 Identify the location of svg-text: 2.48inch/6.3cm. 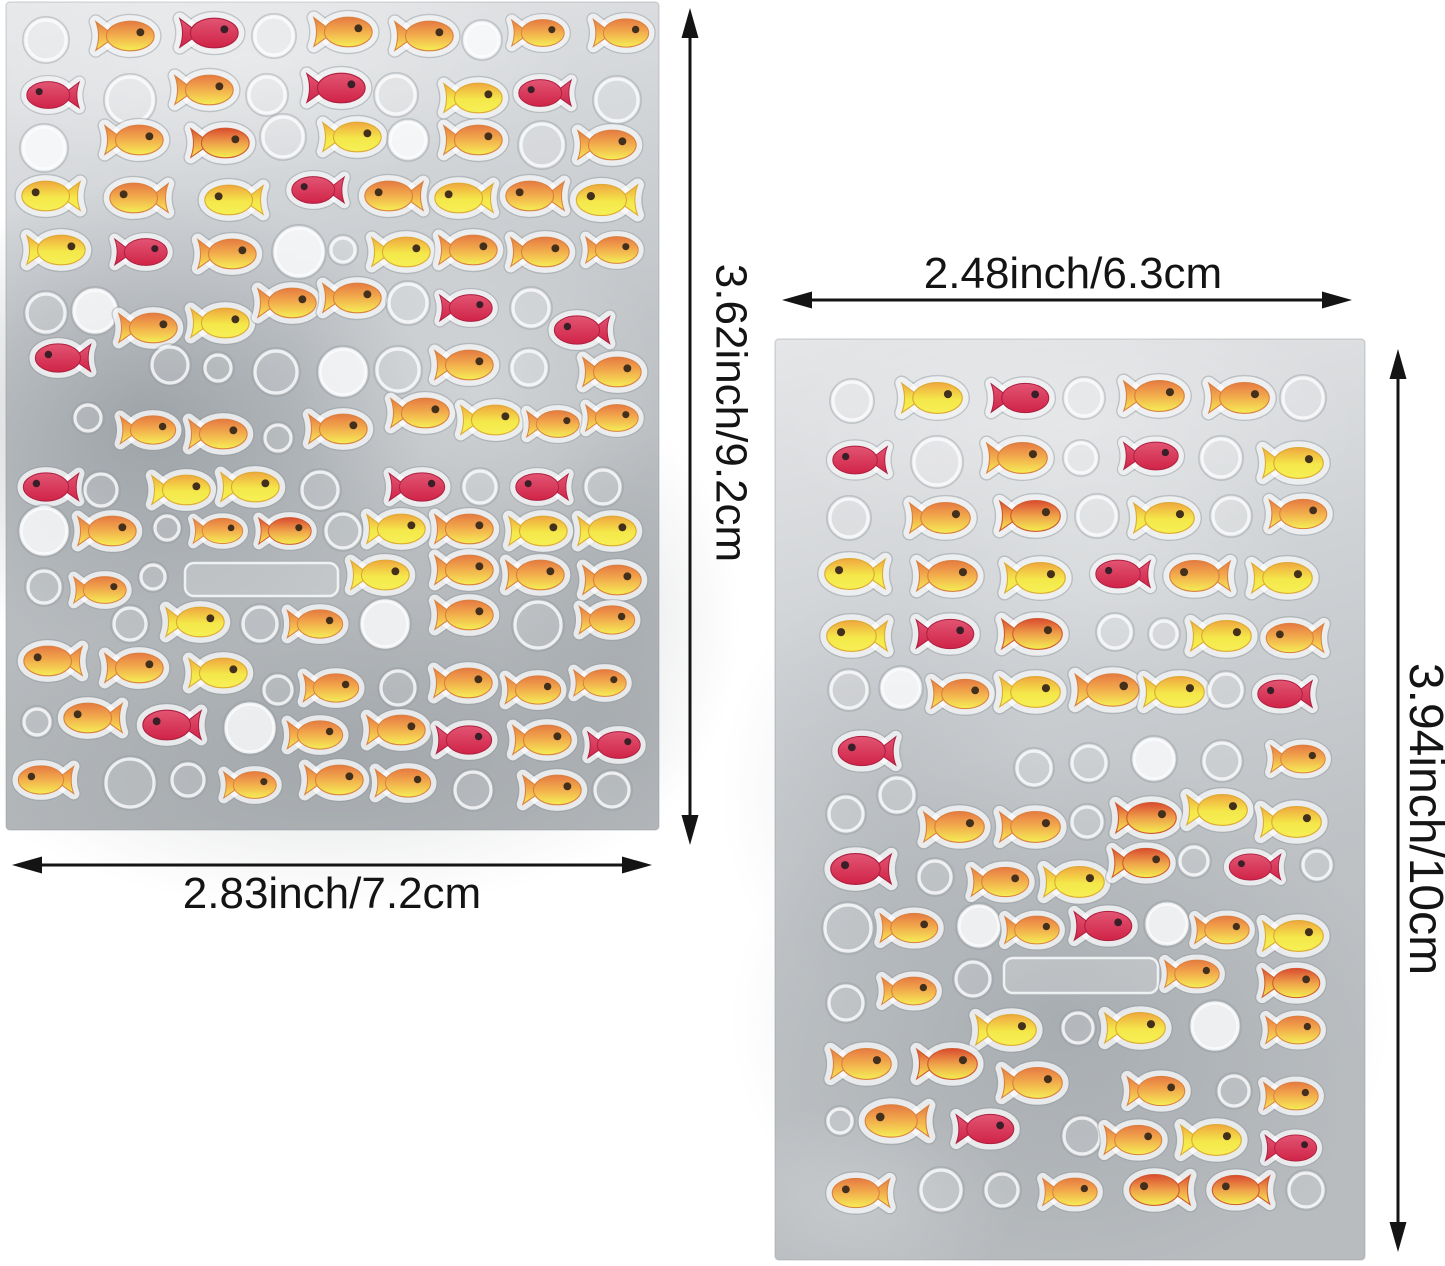
(1073, 273).